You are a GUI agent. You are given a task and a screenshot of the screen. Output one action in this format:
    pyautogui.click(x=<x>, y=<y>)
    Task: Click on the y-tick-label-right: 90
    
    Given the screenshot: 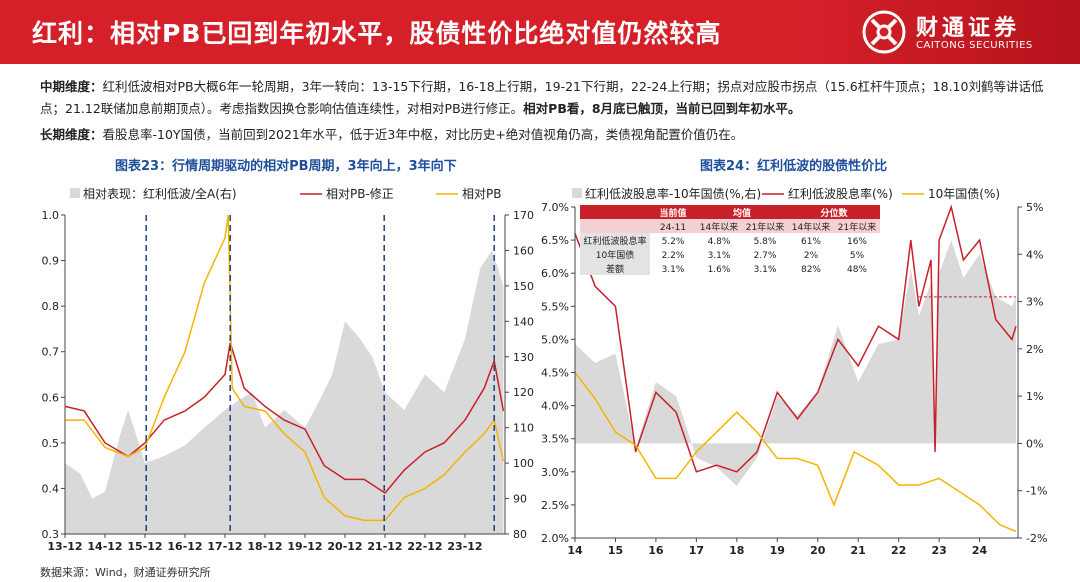 What is the action you would take?
    pyautogui.click(x=520, y=499)
    